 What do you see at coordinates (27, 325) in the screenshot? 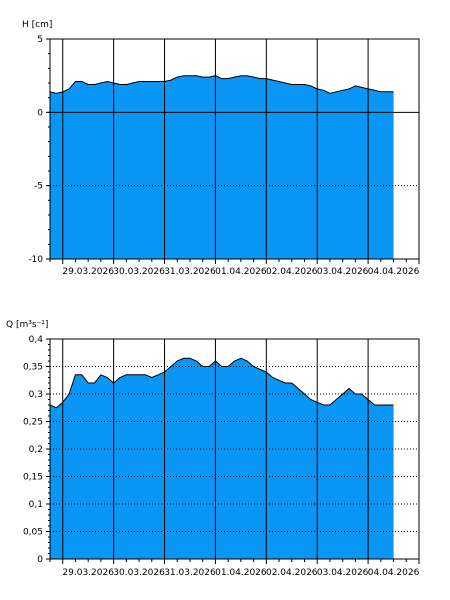
I see `y-axis-label: Q [m³s⁻¹]` at bounding box center [27, 325].